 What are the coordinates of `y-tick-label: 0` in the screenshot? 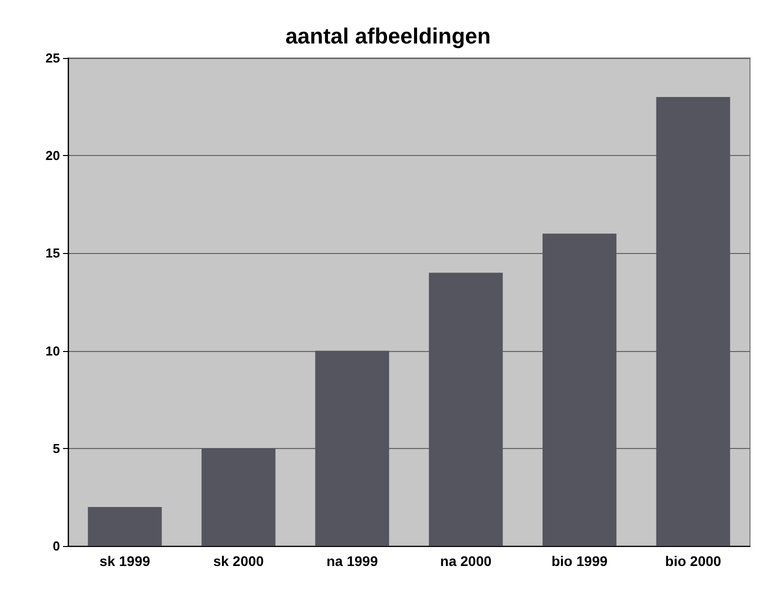 It's located at (56, 546).